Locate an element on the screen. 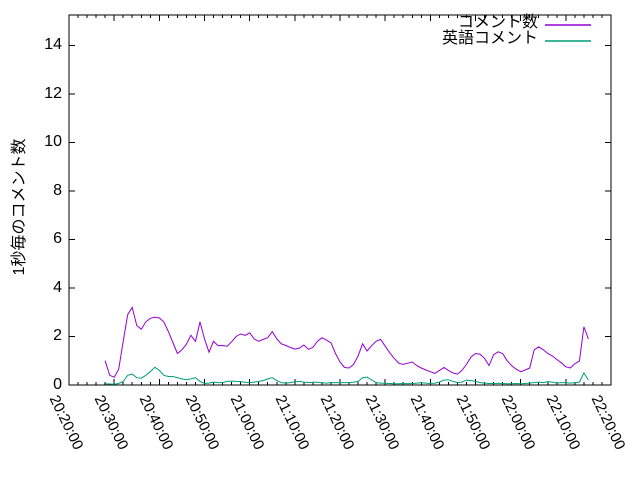 This screenshot has width=640, height=480. y-tick-label: 2 is located at coordinates (57, 336).